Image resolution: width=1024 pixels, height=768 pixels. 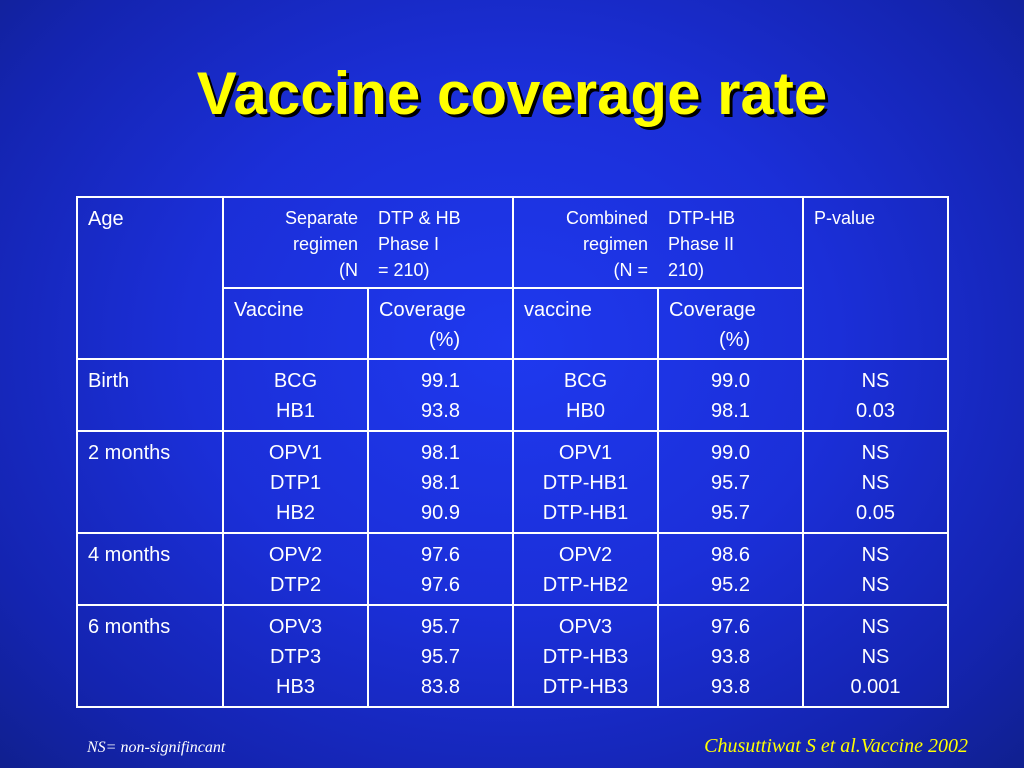 What do you see at coordinates (150, 482) in the screenshot?
I see `cell-age: 2 months` at bounding box center [150, 482].